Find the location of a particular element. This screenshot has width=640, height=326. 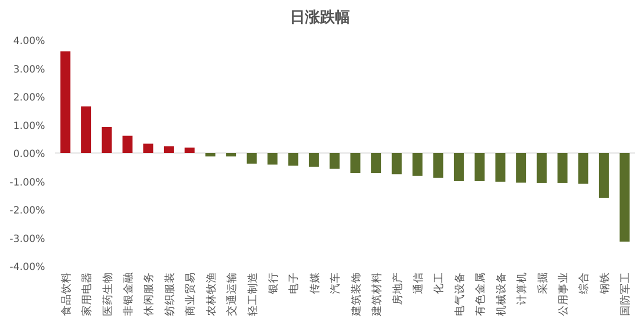

x-tick-label: 交通运输 is located at coordinates (231, 294).